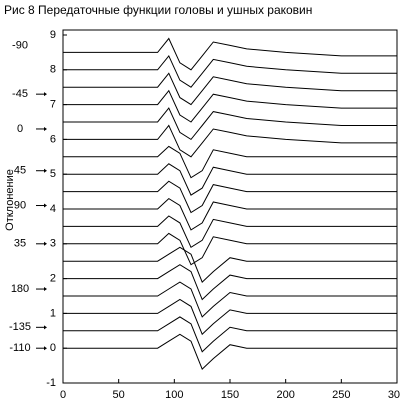  What do you see at coordinates (394, 395) in the screenshot?
I see `x-tick-label: 300` at bounding box center [394, 395].